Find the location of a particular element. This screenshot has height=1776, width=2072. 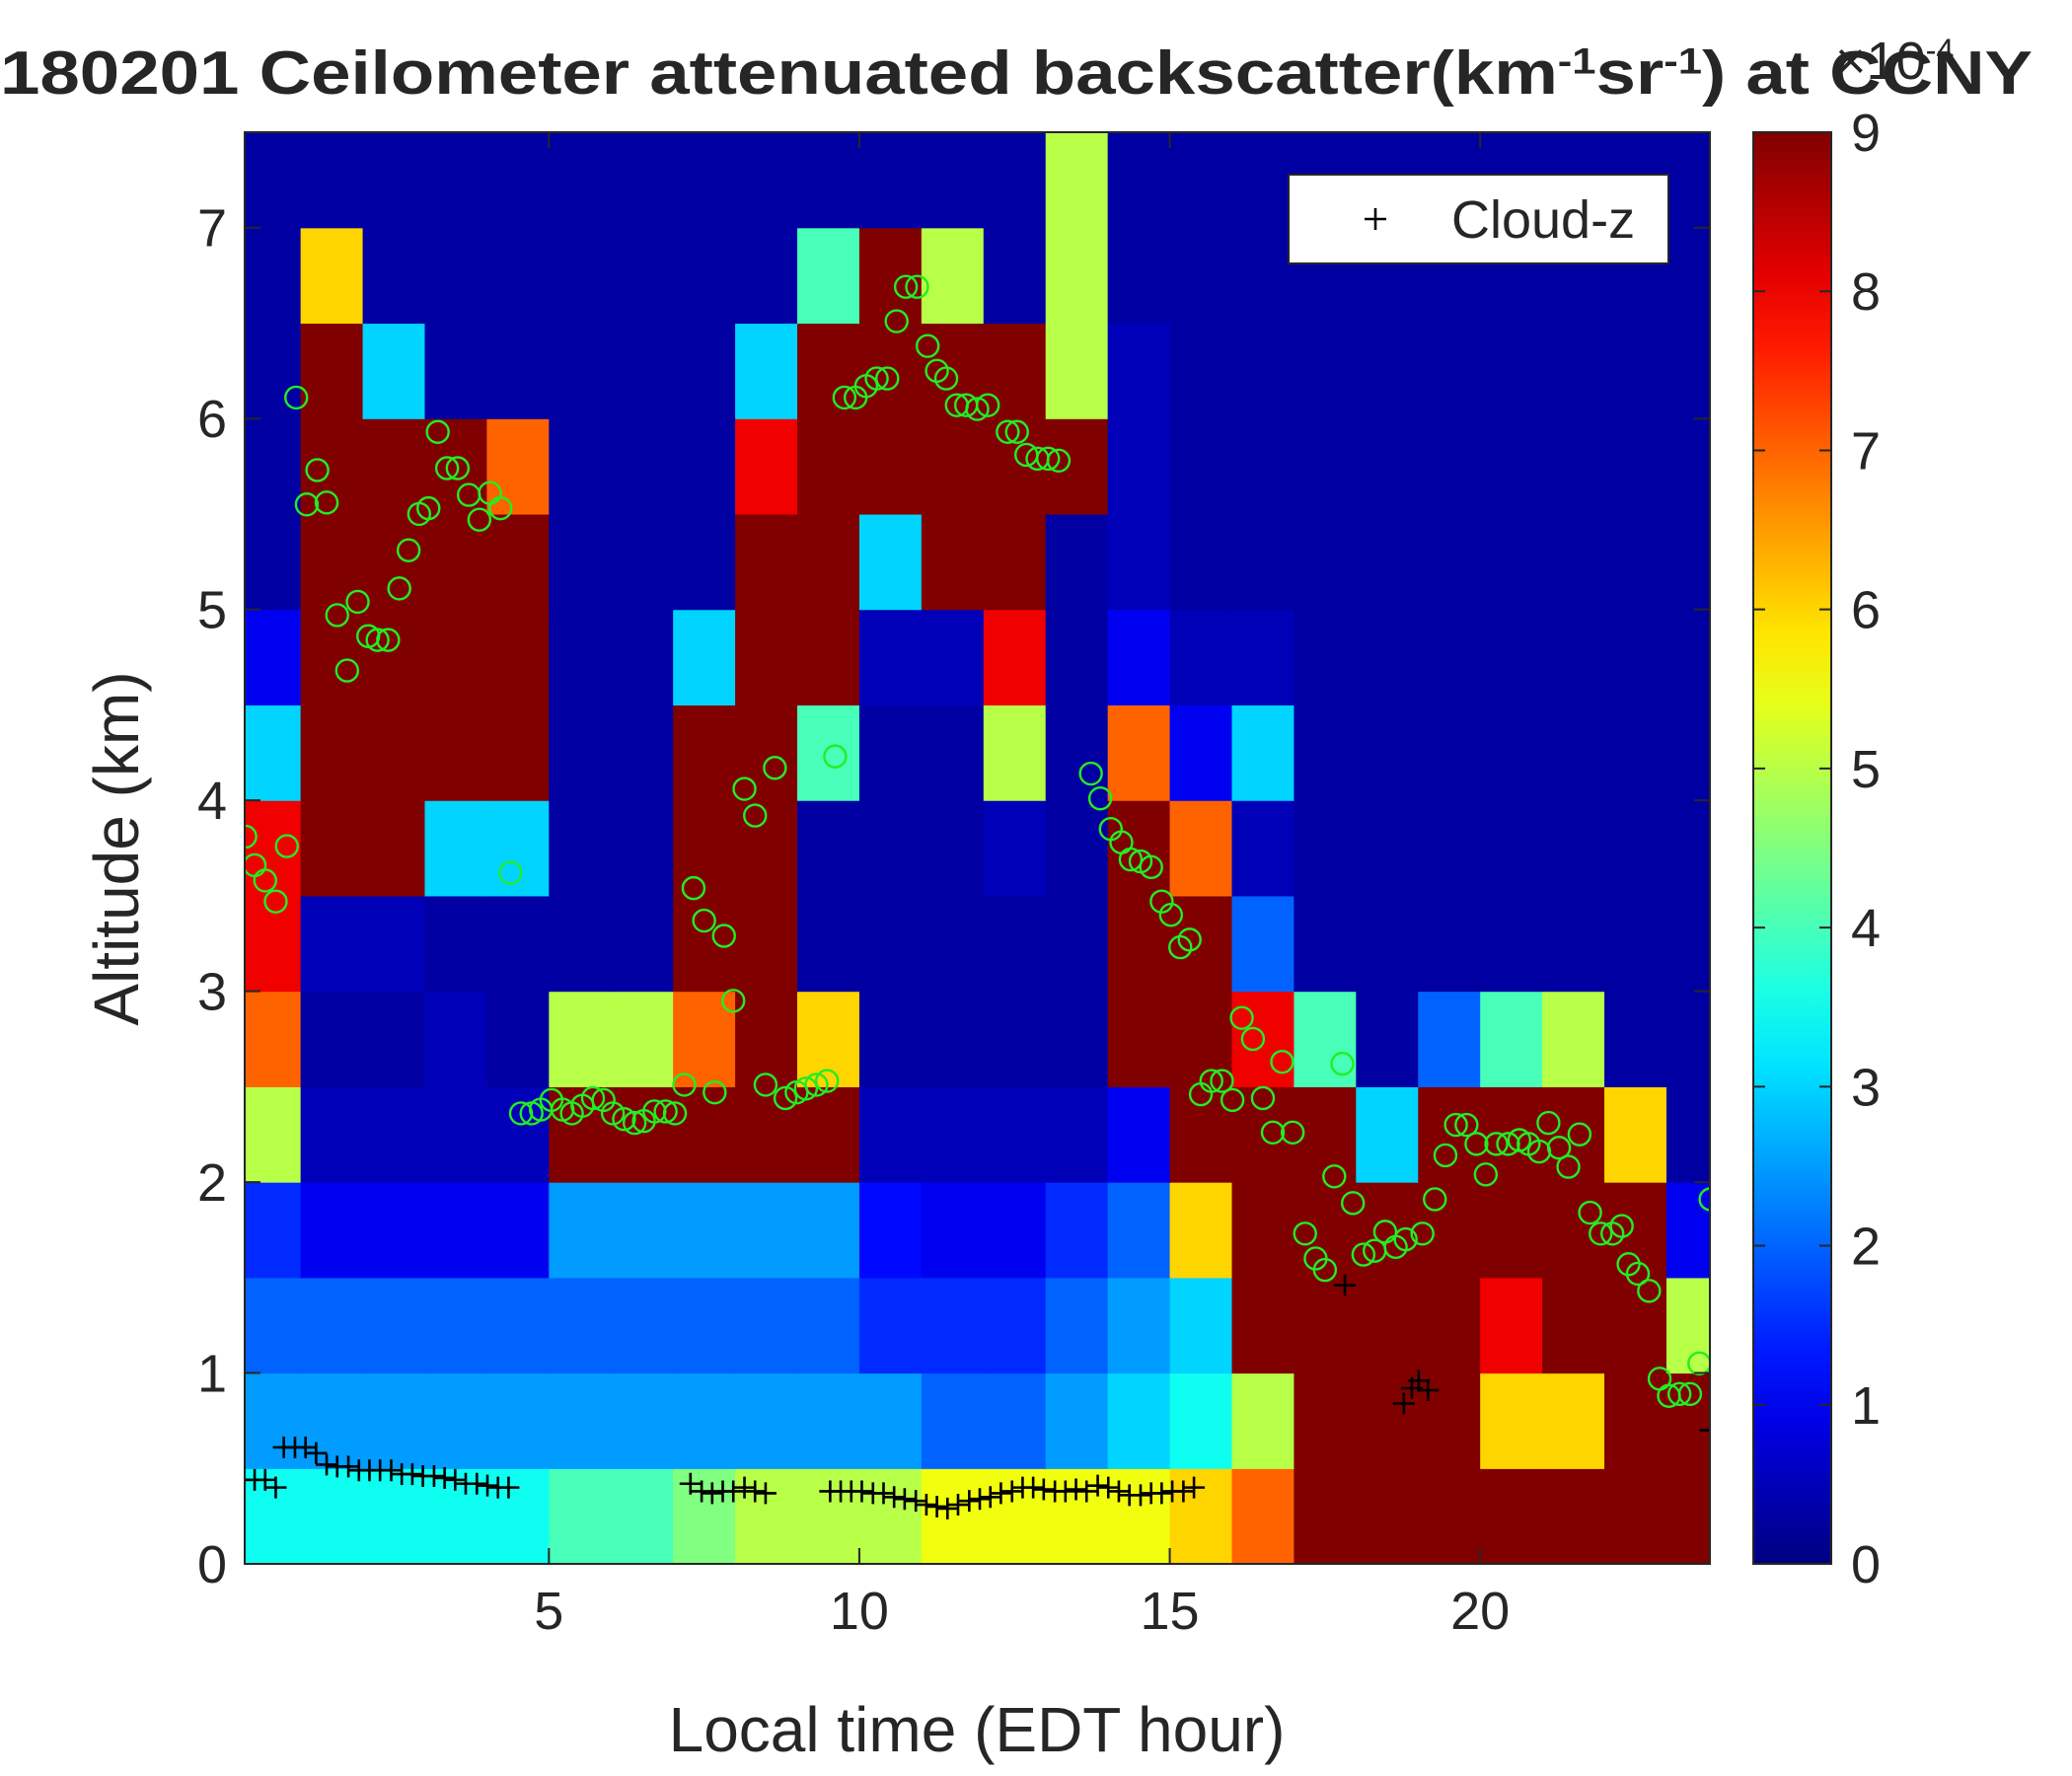

y-tick-label: 7 is located at coordinates (212, 229).